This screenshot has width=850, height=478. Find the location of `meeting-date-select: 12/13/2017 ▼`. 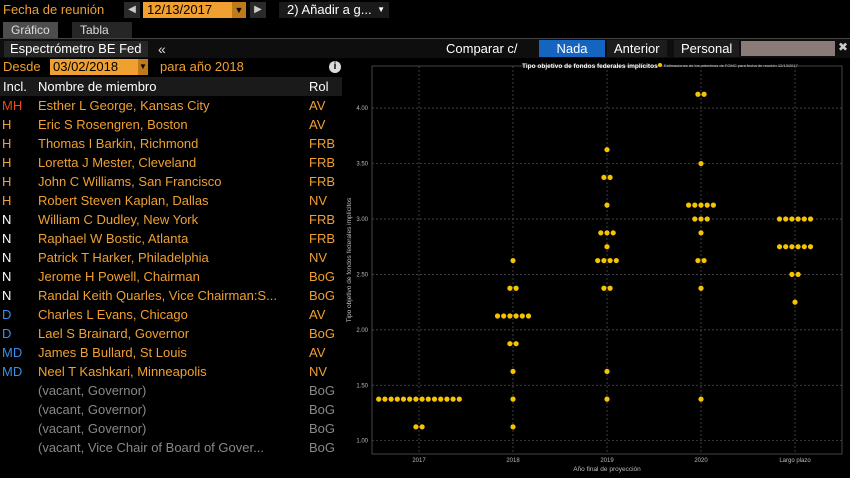

meeting-date-select: 12/13/2017 ▼ is located at coordinates (194, 10).